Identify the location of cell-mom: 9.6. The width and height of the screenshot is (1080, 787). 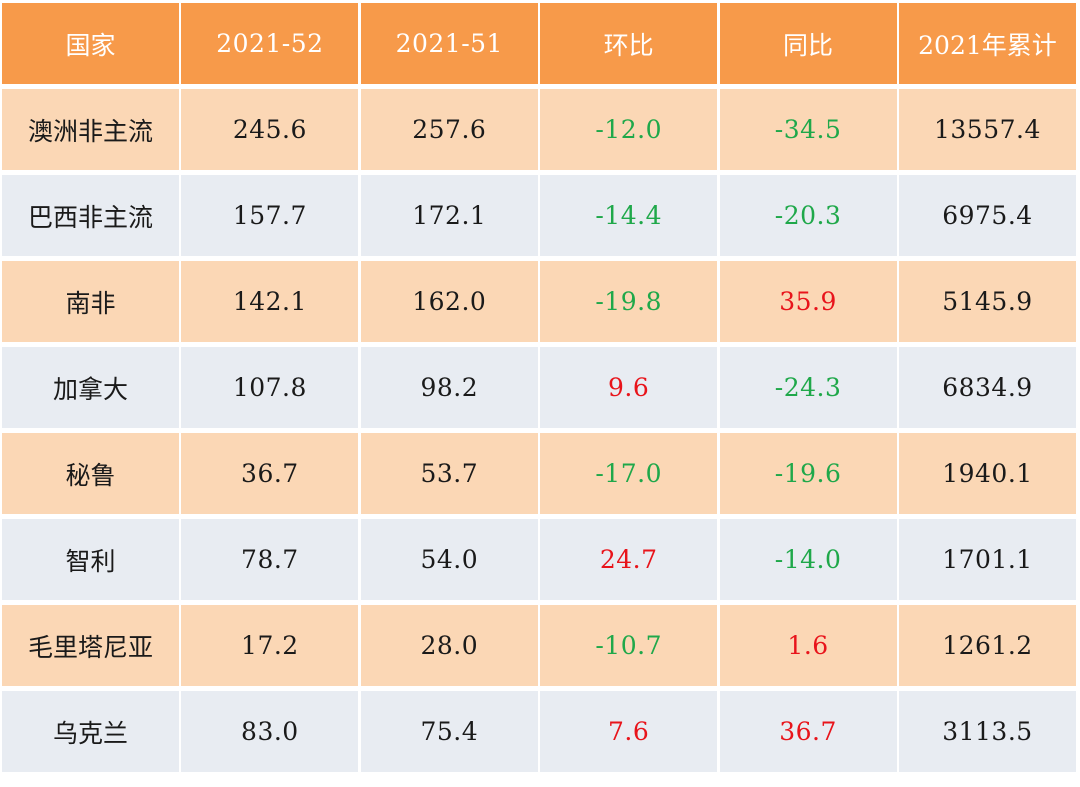
(629, 387).